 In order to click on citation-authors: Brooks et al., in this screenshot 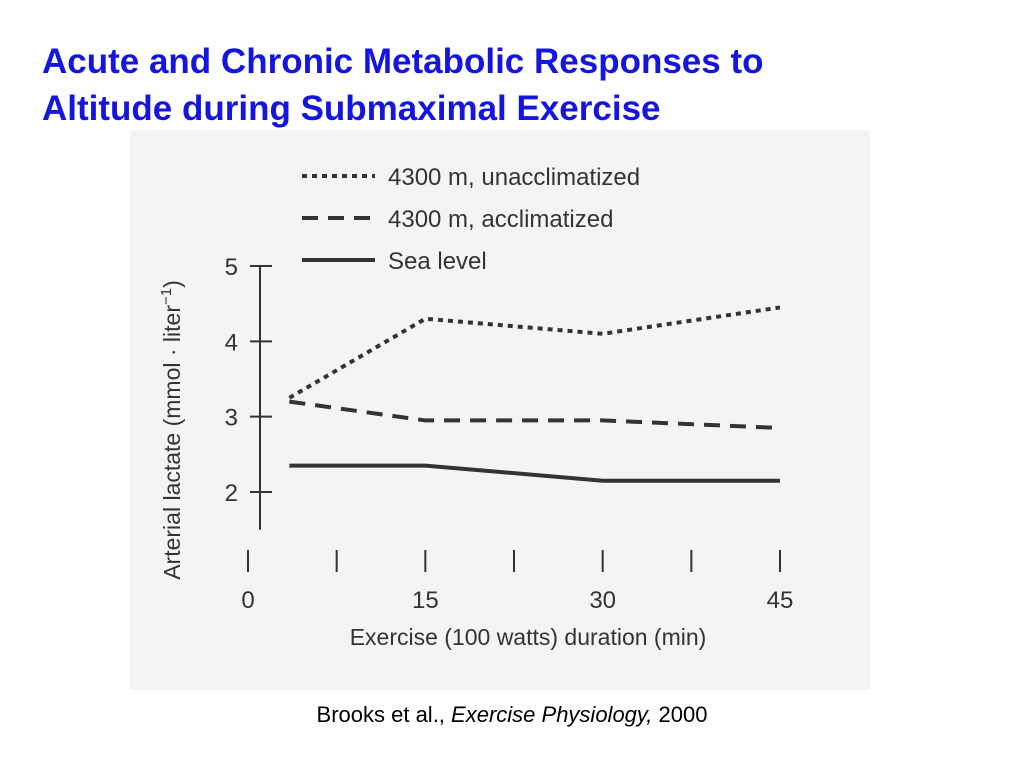, I will do `click(380, 714)`.